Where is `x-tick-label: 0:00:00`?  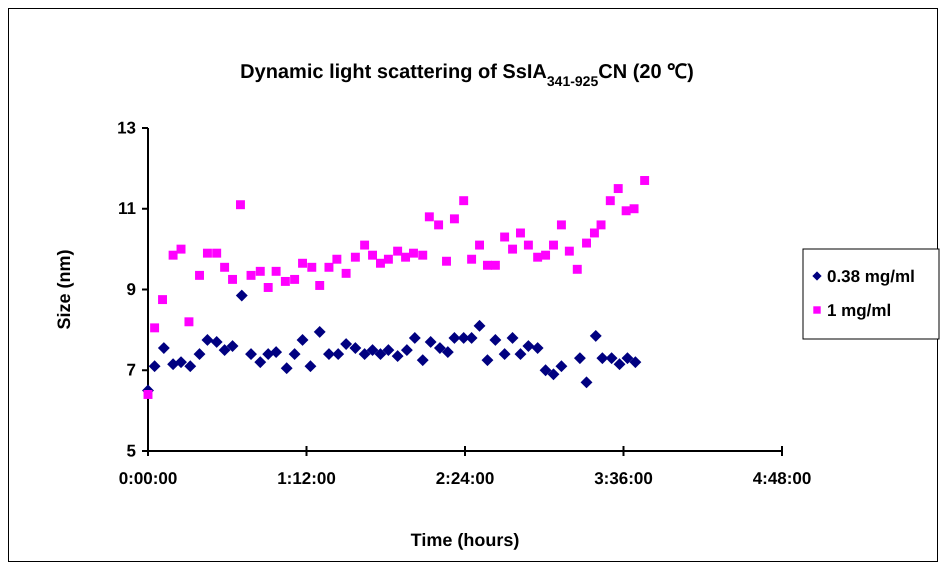
x-tick-label: 0:00:00 is located at coordinates (148, 478).